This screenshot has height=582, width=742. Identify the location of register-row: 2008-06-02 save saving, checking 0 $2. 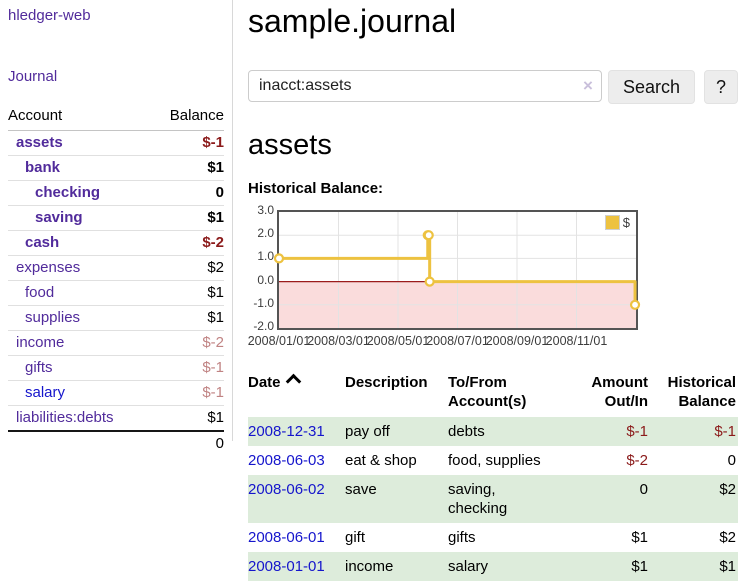
(493, 499).